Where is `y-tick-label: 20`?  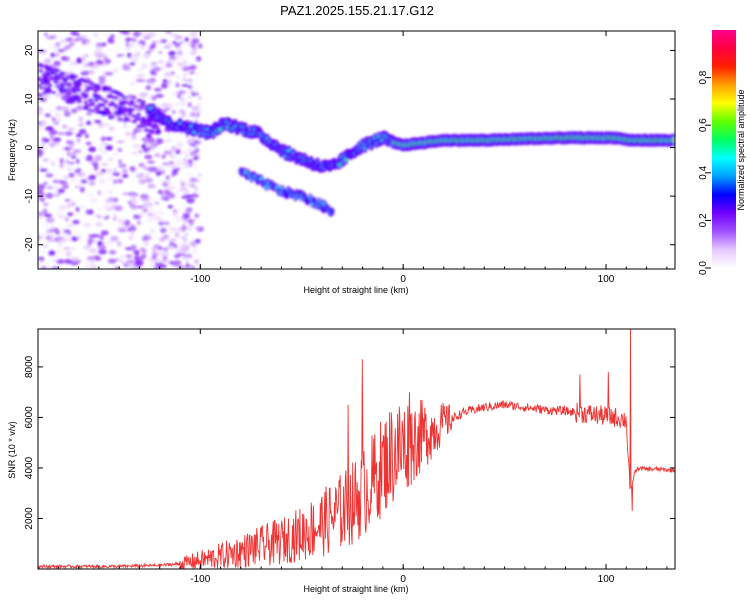 y-tick-label: 20 is located at coordinates (29, 50).